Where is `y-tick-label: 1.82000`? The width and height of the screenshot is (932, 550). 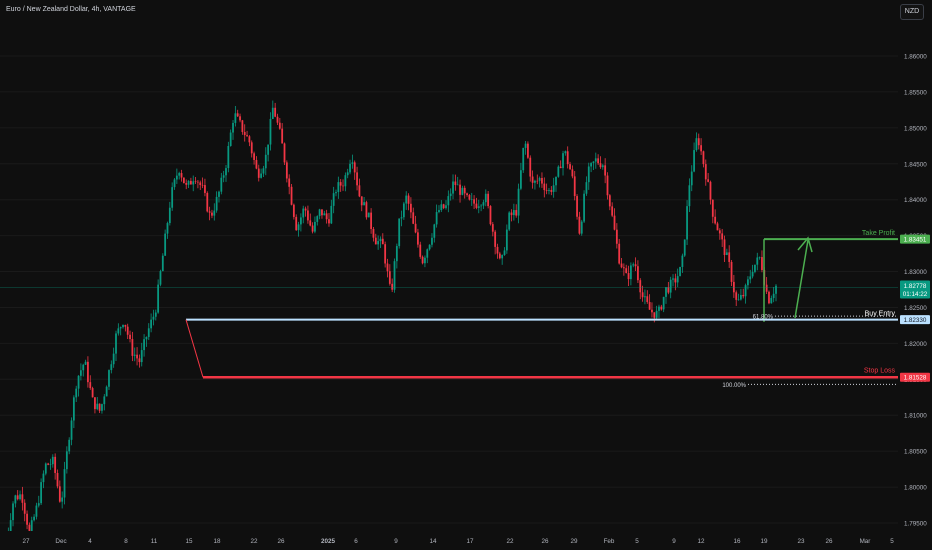 y-tick-label: 1.82000 is located at coordinates (915, 344).